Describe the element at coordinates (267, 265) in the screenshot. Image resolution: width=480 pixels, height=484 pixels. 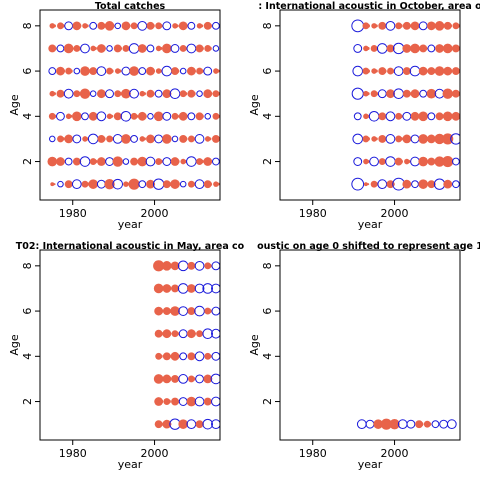
I see `y-tick-label: 8` at that location.